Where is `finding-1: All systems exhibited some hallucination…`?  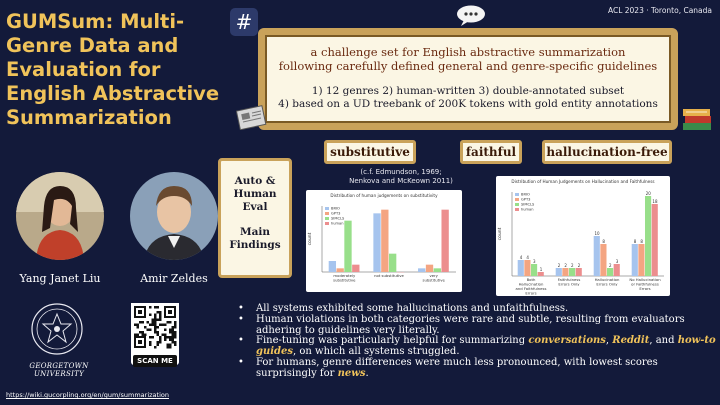 finding-1: All systems exhibited some hallucination… is located at coordinates (475, 309).